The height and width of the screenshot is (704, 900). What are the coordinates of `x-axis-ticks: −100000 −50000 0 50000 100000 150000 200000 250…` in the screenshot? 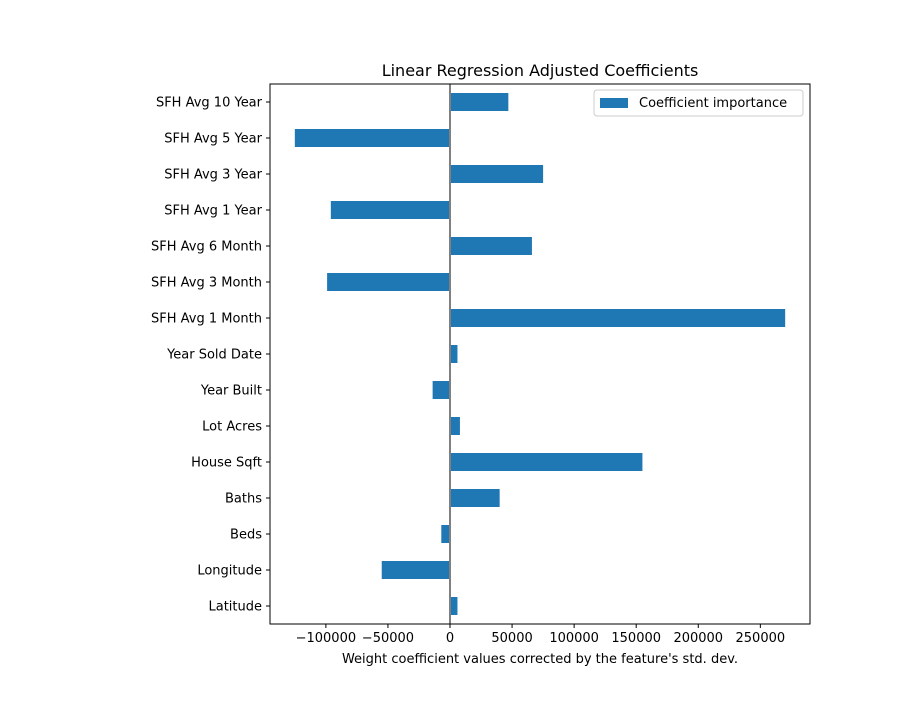 It's located at (541, 635).